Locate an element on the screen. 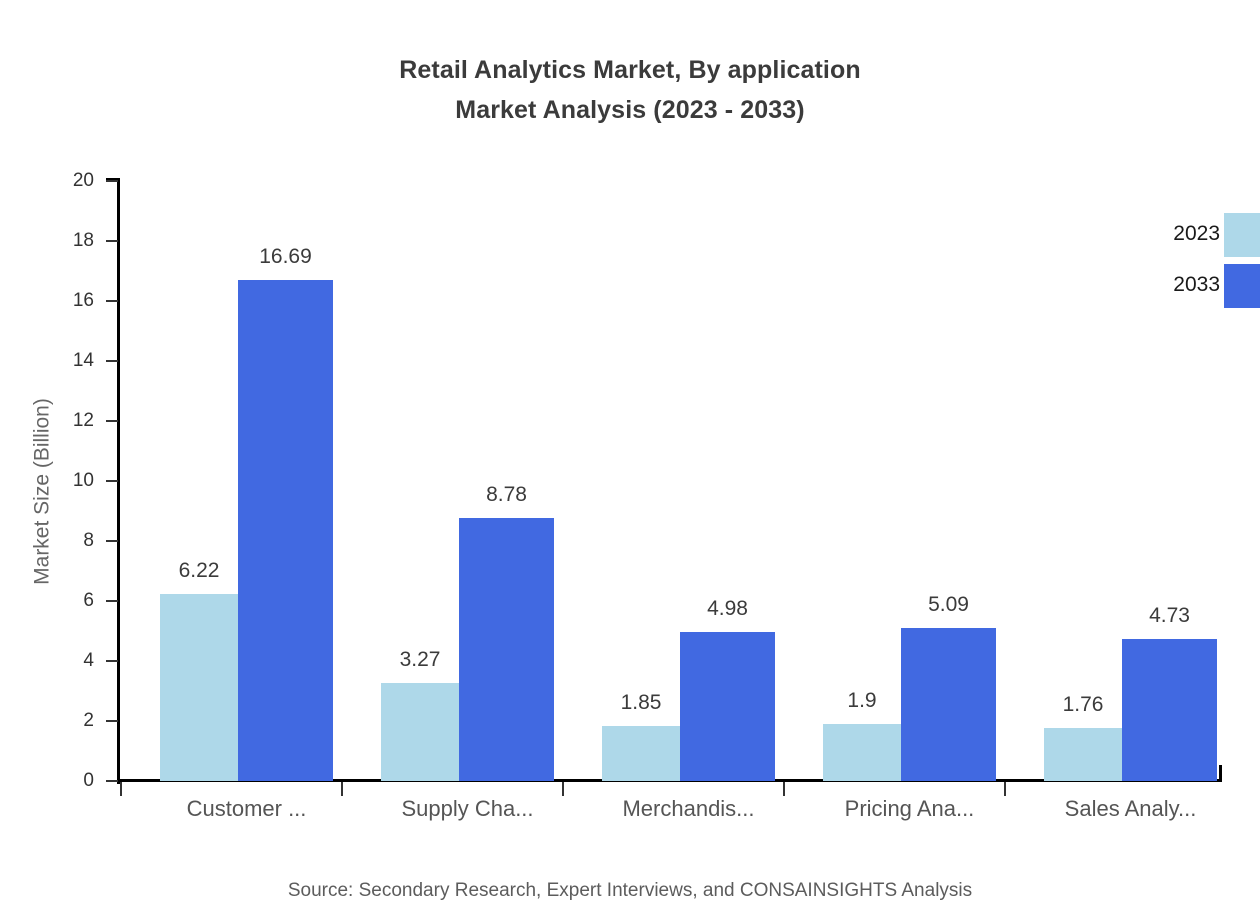 The height and width of the screenshot is (920, 1260). y-axis-tick-label: 14 is located at coordinates (83, 360).